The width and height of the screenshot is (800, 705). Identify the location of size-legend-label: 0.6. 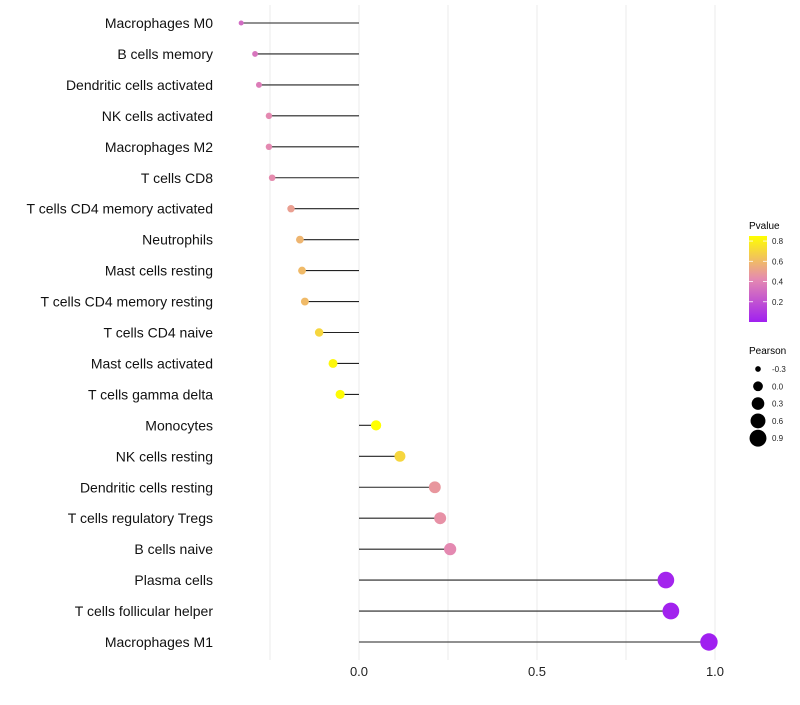
(778, 421).